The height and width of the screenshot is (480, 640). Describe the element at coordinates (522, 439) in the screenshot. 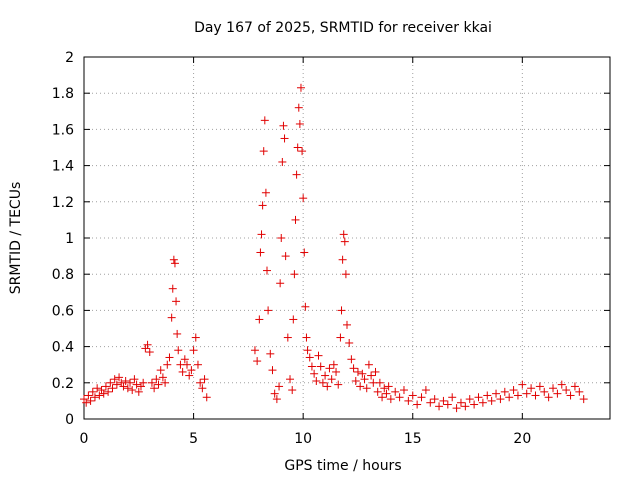

I see `x-tick-label: 20` at that location.